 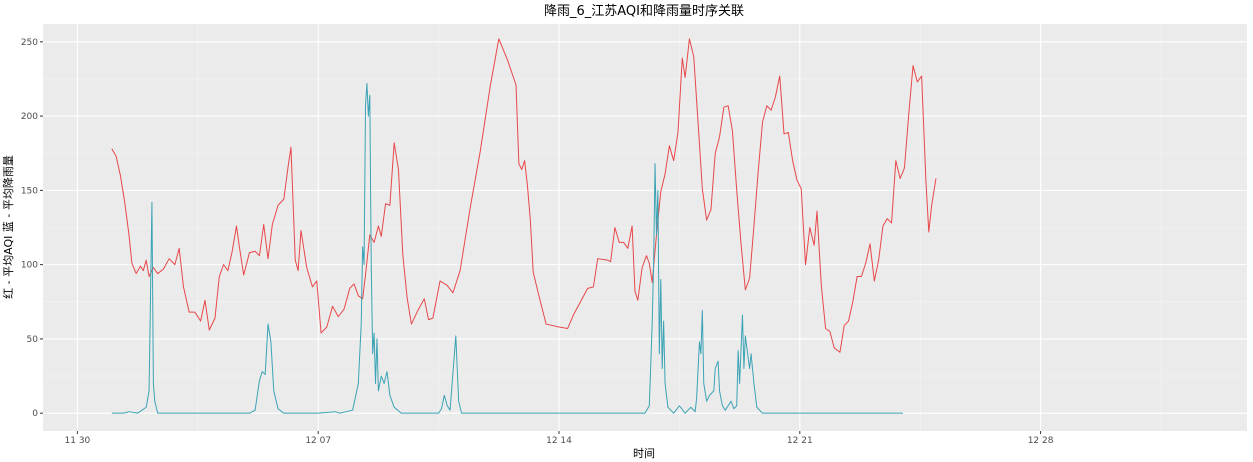 I want to click on y-tick-label: 150, so click(x=29, y=191).